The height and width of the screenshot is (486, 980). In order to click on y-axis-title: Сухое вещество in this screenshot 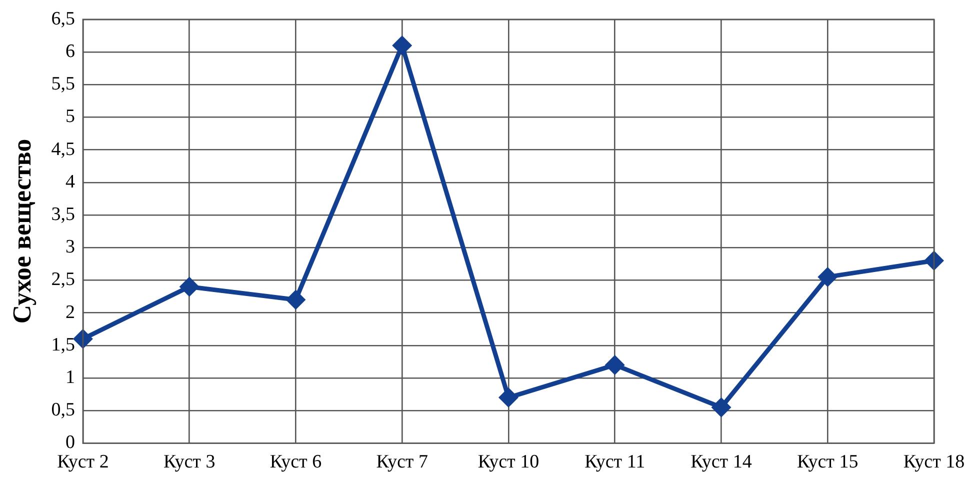, I will do `click(21, 231)`.